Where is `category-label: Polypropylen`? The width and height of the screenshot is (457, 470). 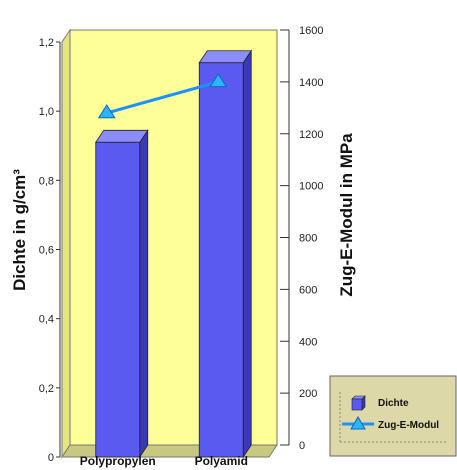
category-label: Polypropylen is located at coordinates (118, 461).